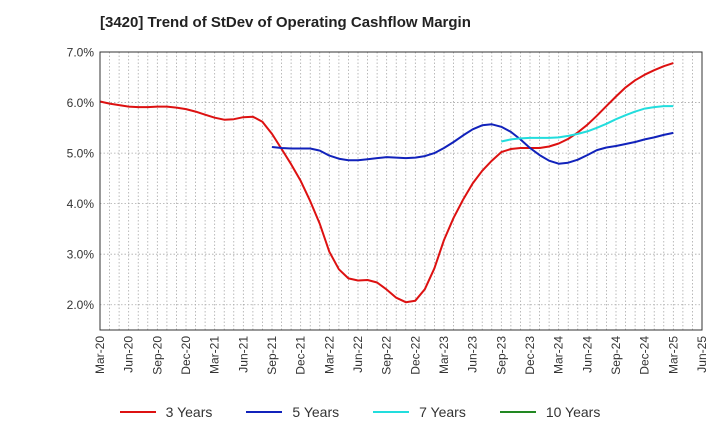  Describe the element at coordinates (360, 412) in the screenshot. I see `legend: 3 Years 5 Years 7 Years 10 Years` at that location.